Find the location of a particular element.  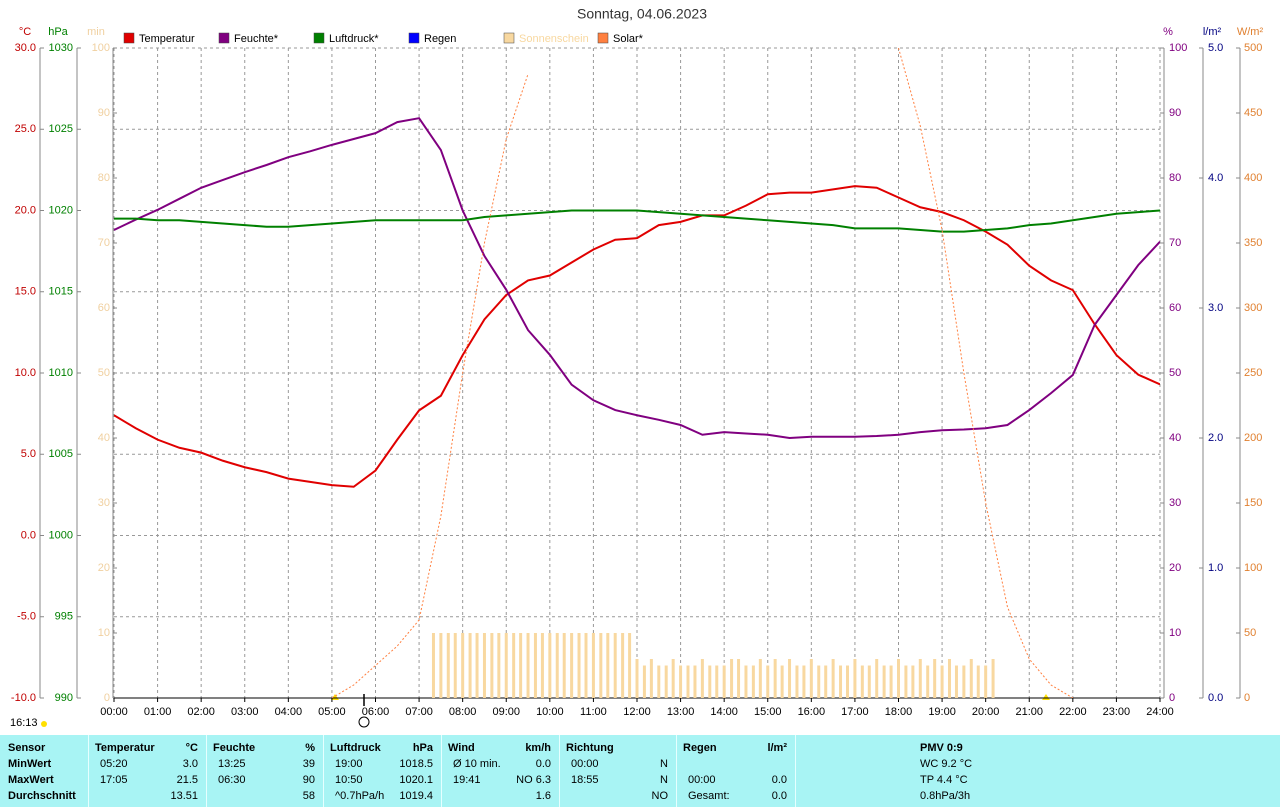

y-tick-label: 300 is located at coordinates (1253, 308).